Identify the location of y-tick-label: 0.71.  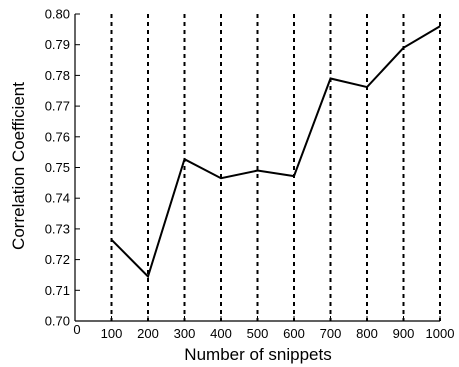
(57, 290).